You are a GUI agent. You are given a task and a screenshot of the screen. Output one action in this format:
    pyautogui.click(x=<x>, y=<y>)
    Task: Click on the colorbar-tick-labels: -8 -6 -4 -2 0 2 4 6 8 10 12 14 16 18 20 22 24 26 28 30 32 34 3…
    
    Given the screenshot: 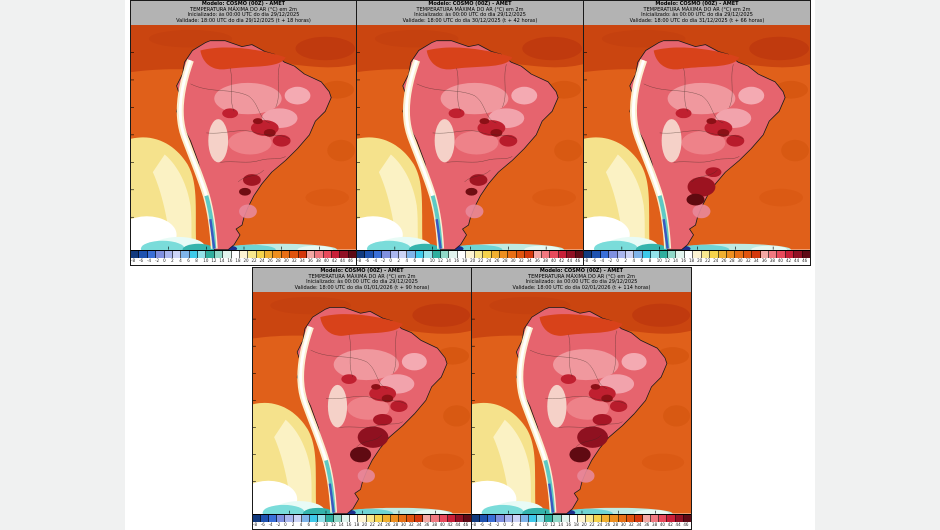 What is the action you would take?
    pyautogui.click(x=470, y=261)
    